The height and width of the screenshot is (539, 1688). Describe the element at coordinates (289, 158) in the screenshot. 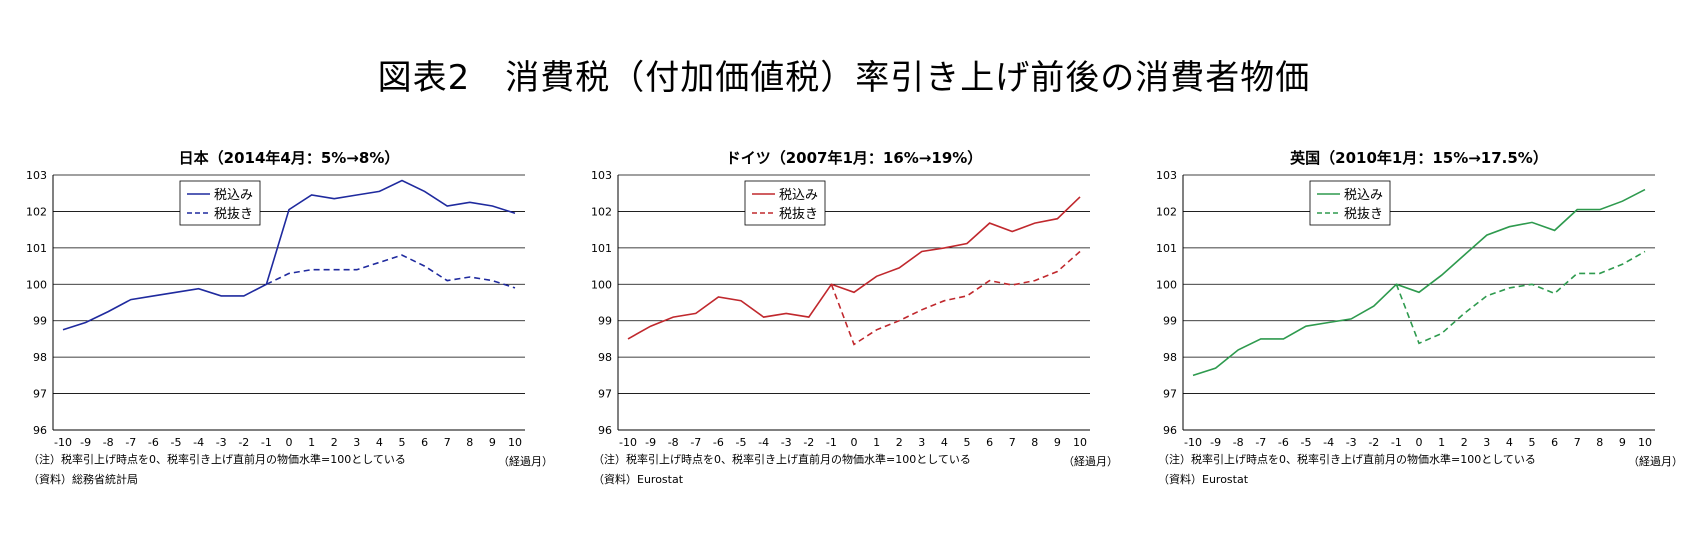

I see `chart-title: 日本（2014年4月：5%→8%）` at that location.